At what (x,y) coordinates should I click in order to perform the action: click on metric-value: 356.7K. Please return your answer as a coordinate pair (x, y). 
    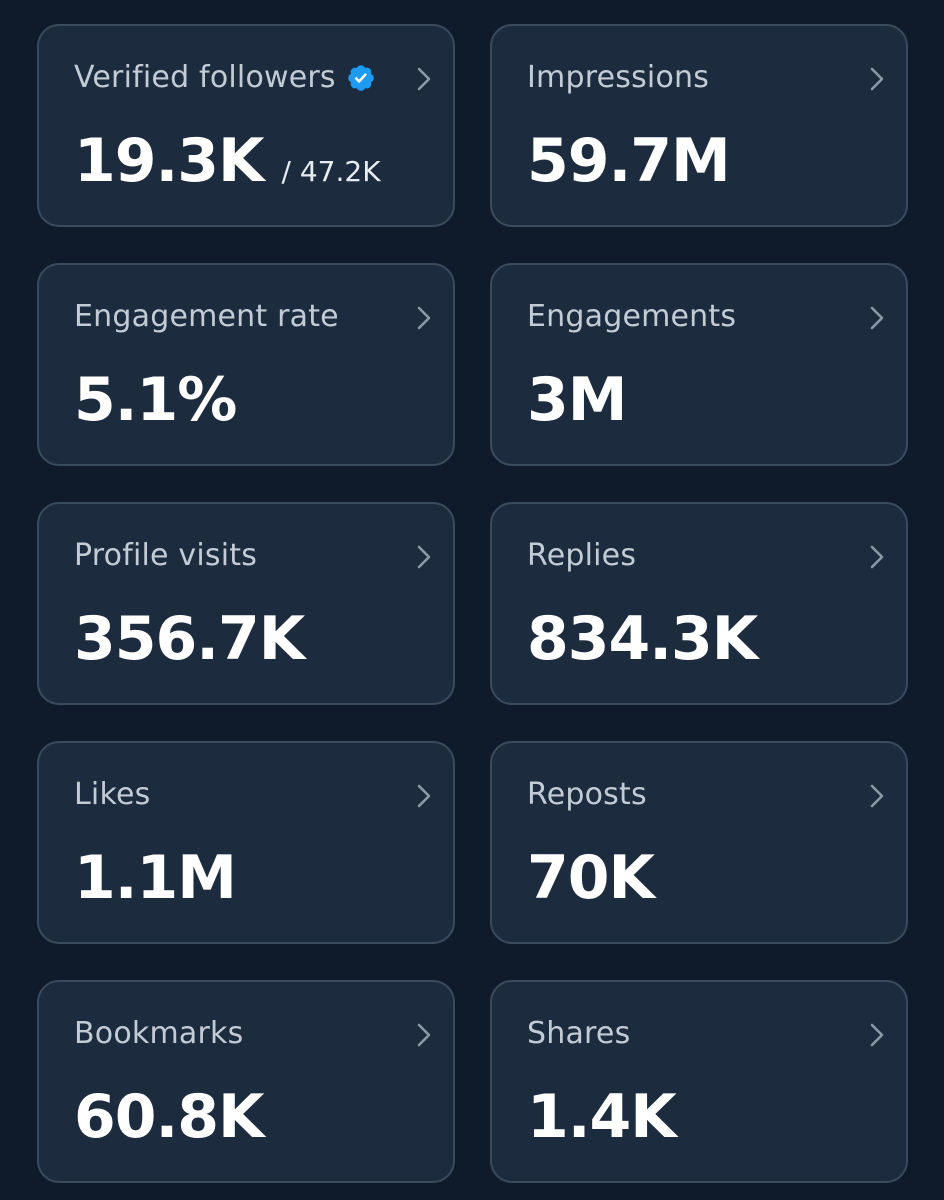
    Looking at the image, I should click on (189, 639).